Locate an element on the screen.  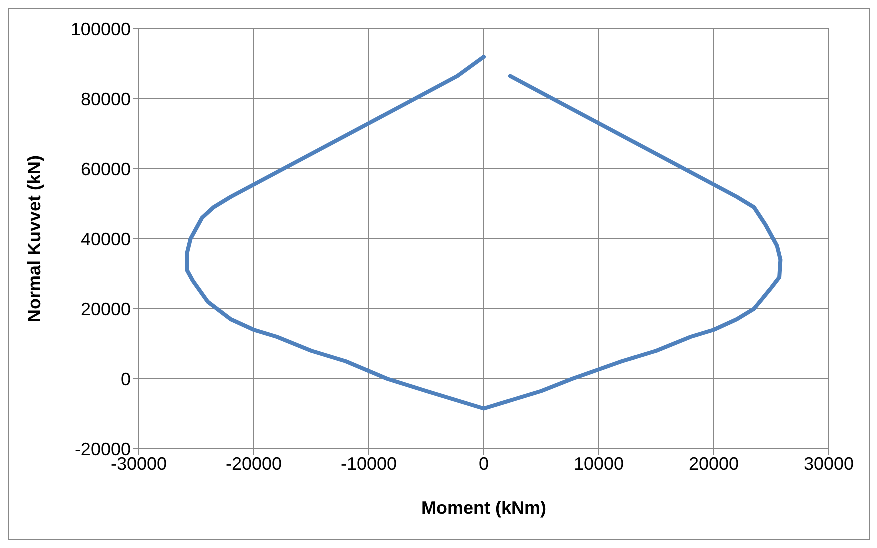
x-tick-label: -10000 is located at coordinates (369, 464).